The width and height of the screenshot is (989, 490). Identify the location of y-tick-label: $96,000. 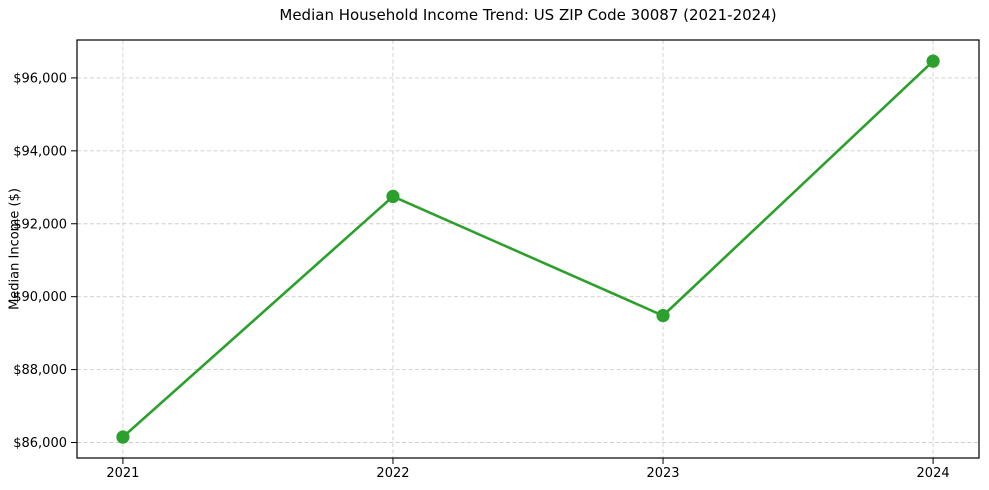
(40, 78).